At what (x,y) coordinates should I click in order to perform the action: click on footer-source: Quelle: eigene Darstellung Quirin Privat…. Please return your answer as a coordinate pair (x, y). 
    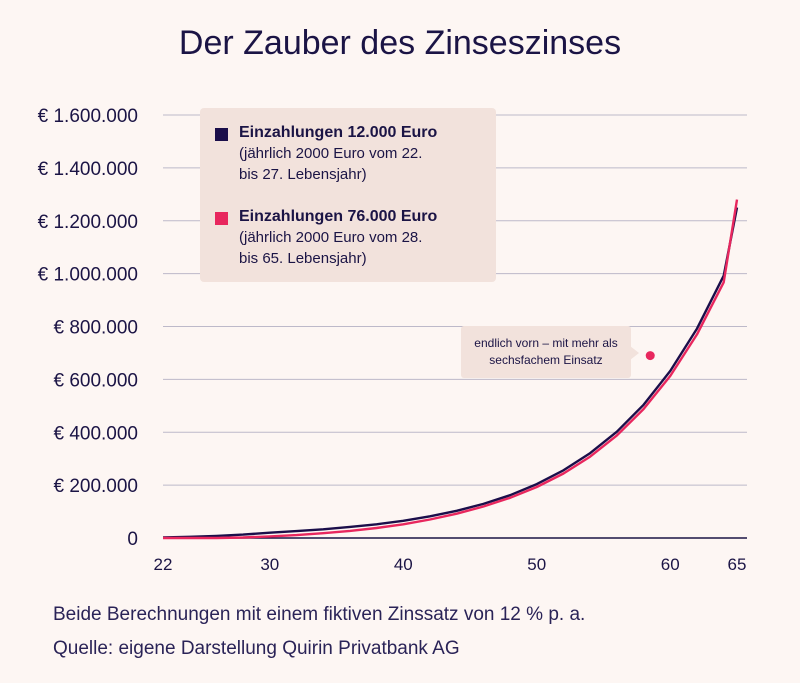
    Looking at the image, I should click on (256, 648).